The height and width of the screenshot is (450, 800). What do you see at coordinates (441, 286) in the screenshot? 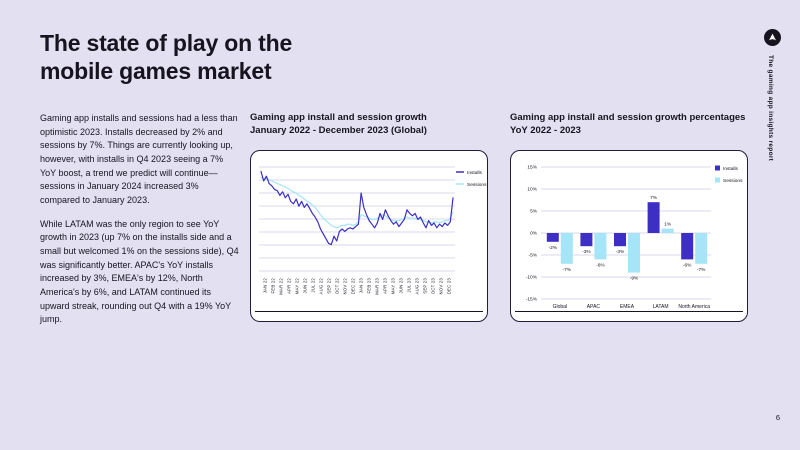
I see `svg-text: NOV 23` at bounding box center [441, 286].